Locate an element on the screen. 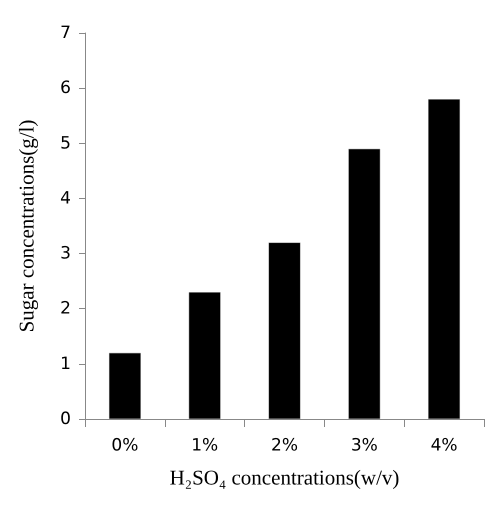 The width and height of the screenshot is (494, 505). y-tick-label: 1 is located at coordinates (65, 364).